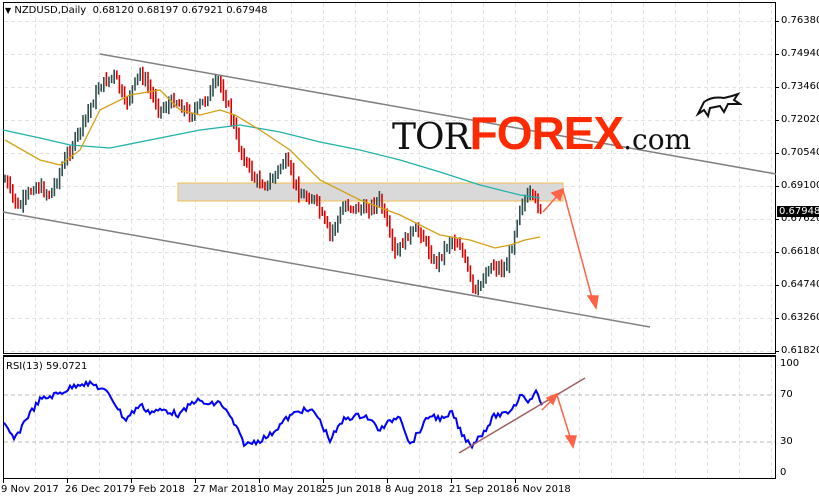 This screenshot has width=819, height=500. I want to click on rsi-tick-30: 30, so click(786, 441).